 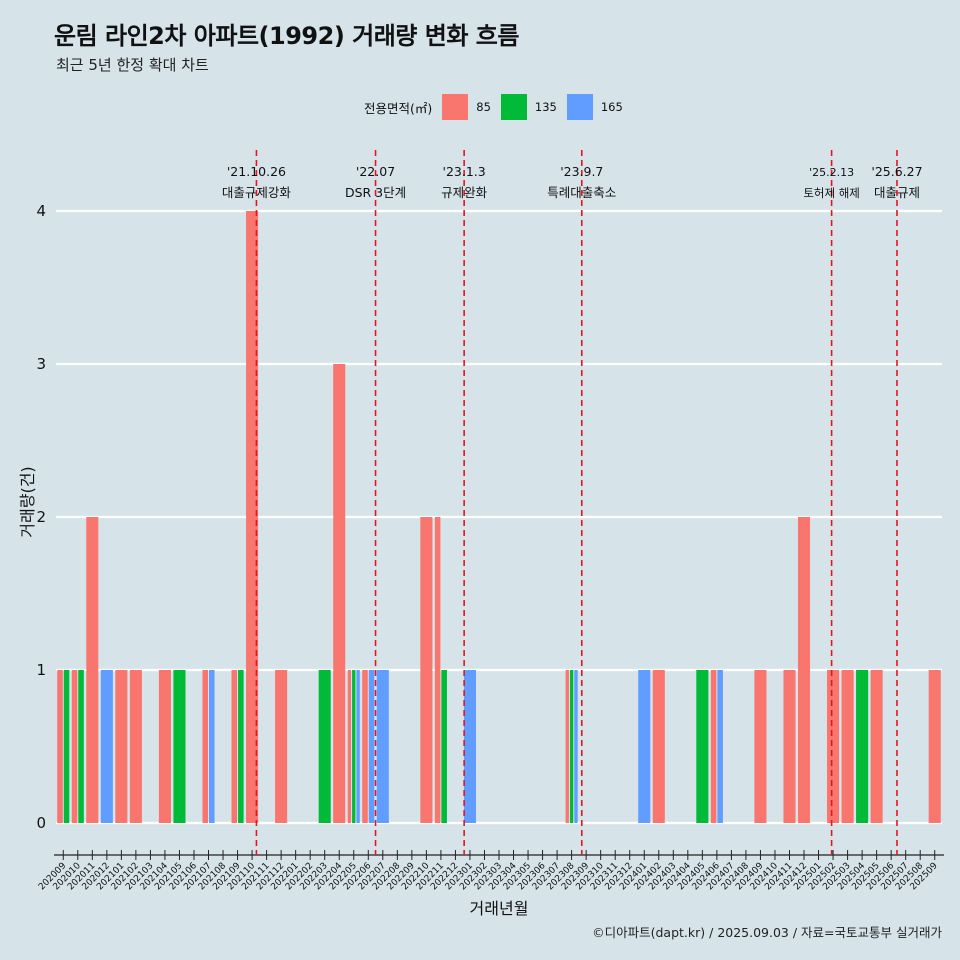 I want to click on x-axis-title: 거래년월, so click(x=499, y=908).